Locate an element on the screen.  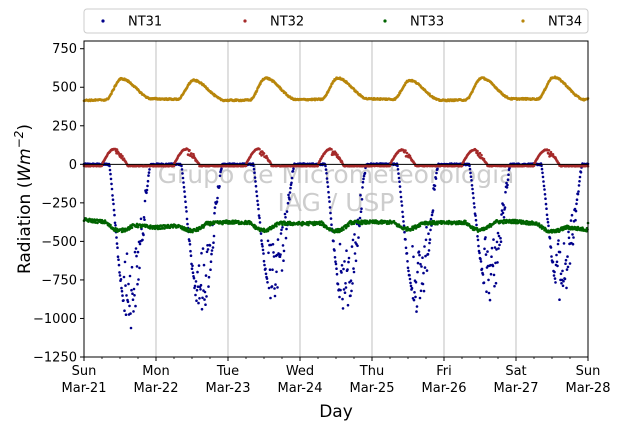
legend: NT31 NT32 NT33 NT34 is located at coordinates (336, 21).